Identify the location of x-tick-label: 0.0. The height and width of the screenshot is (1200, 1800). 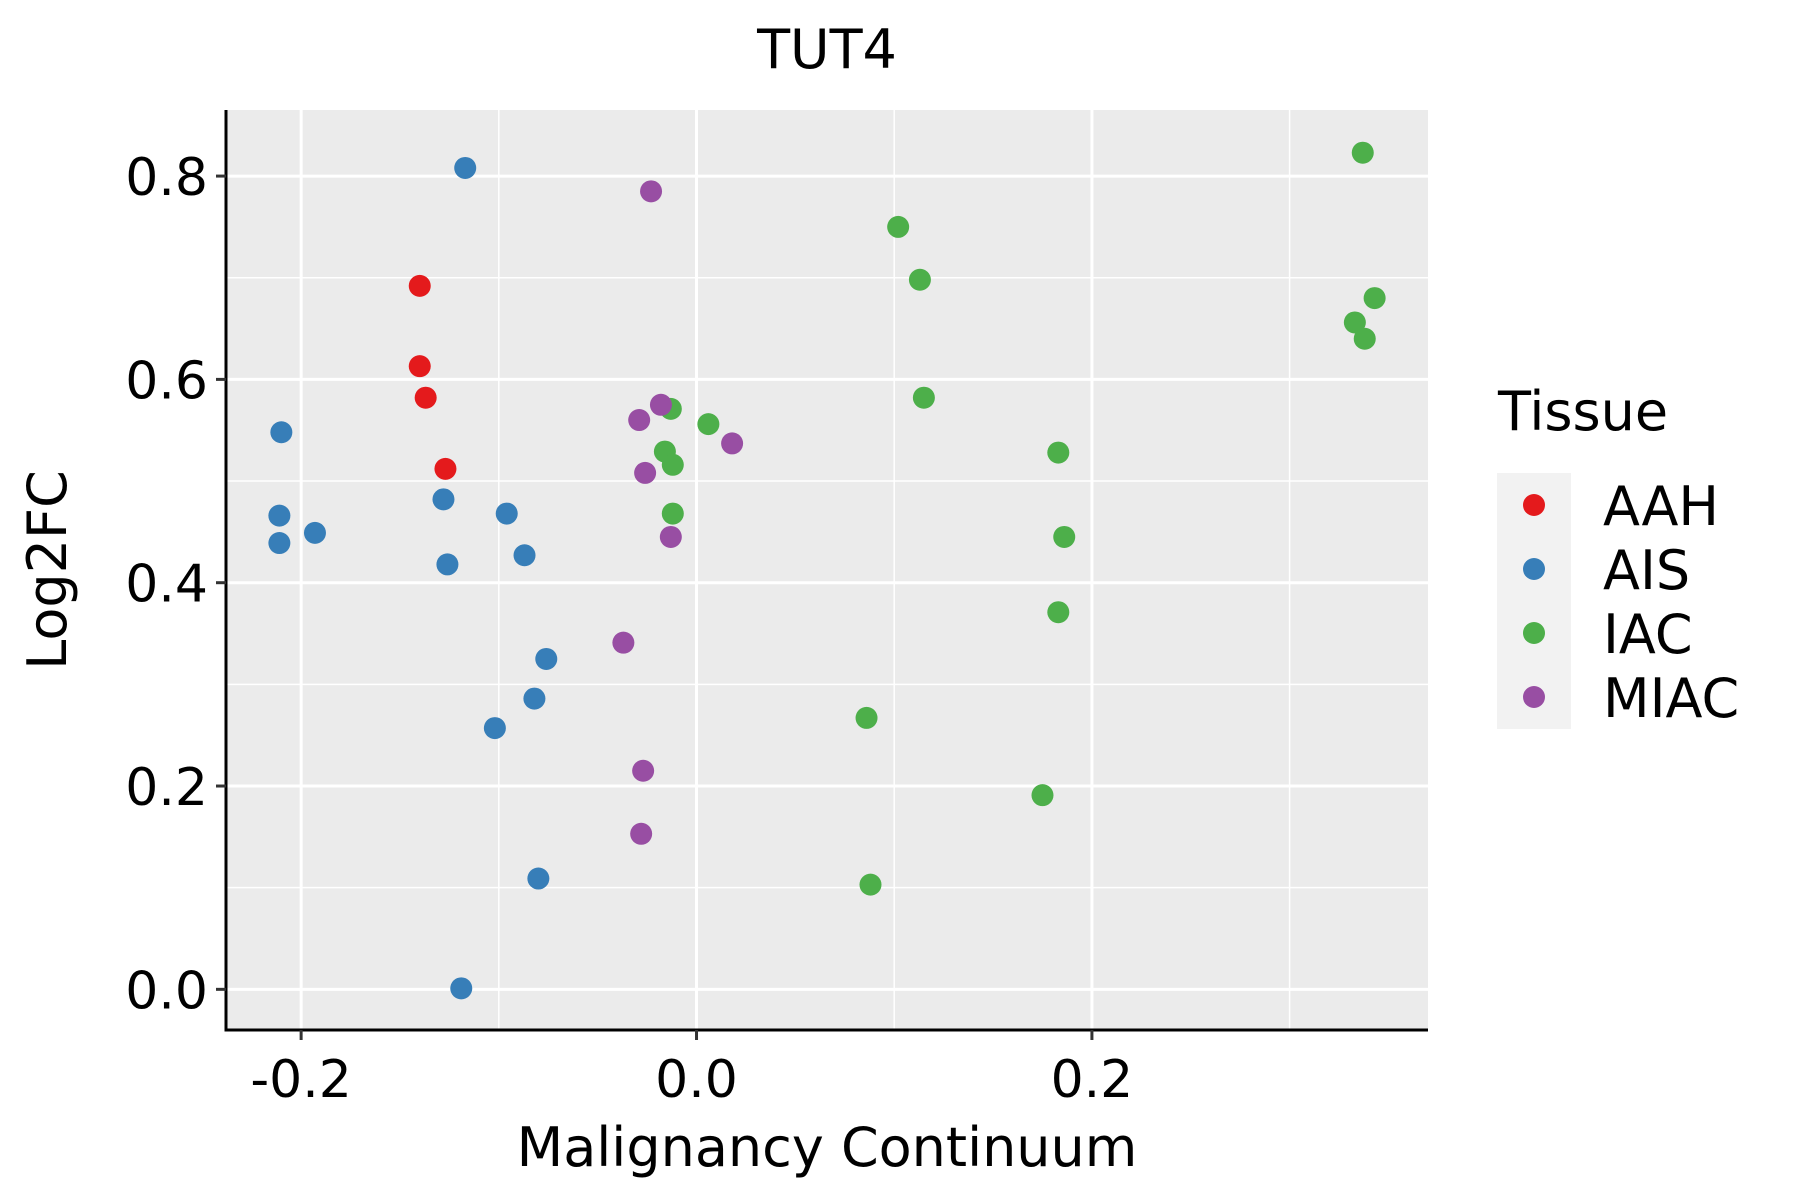
(696, 1080).